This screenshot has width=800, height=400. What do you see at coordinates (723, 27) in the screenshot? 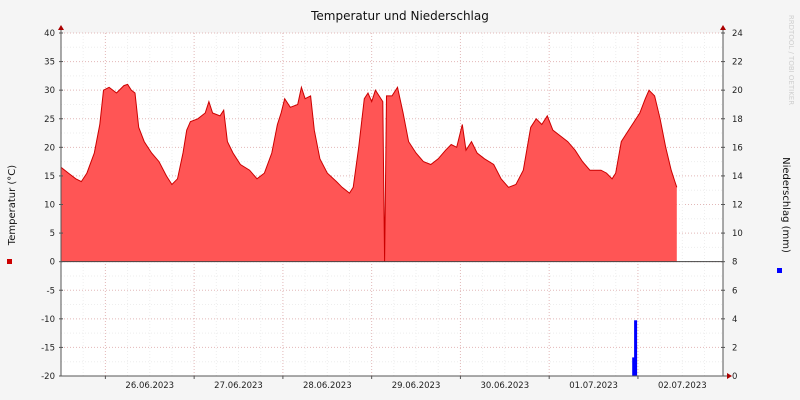
I see `y-right-arrow-icon` at bounding box center [723, 27].